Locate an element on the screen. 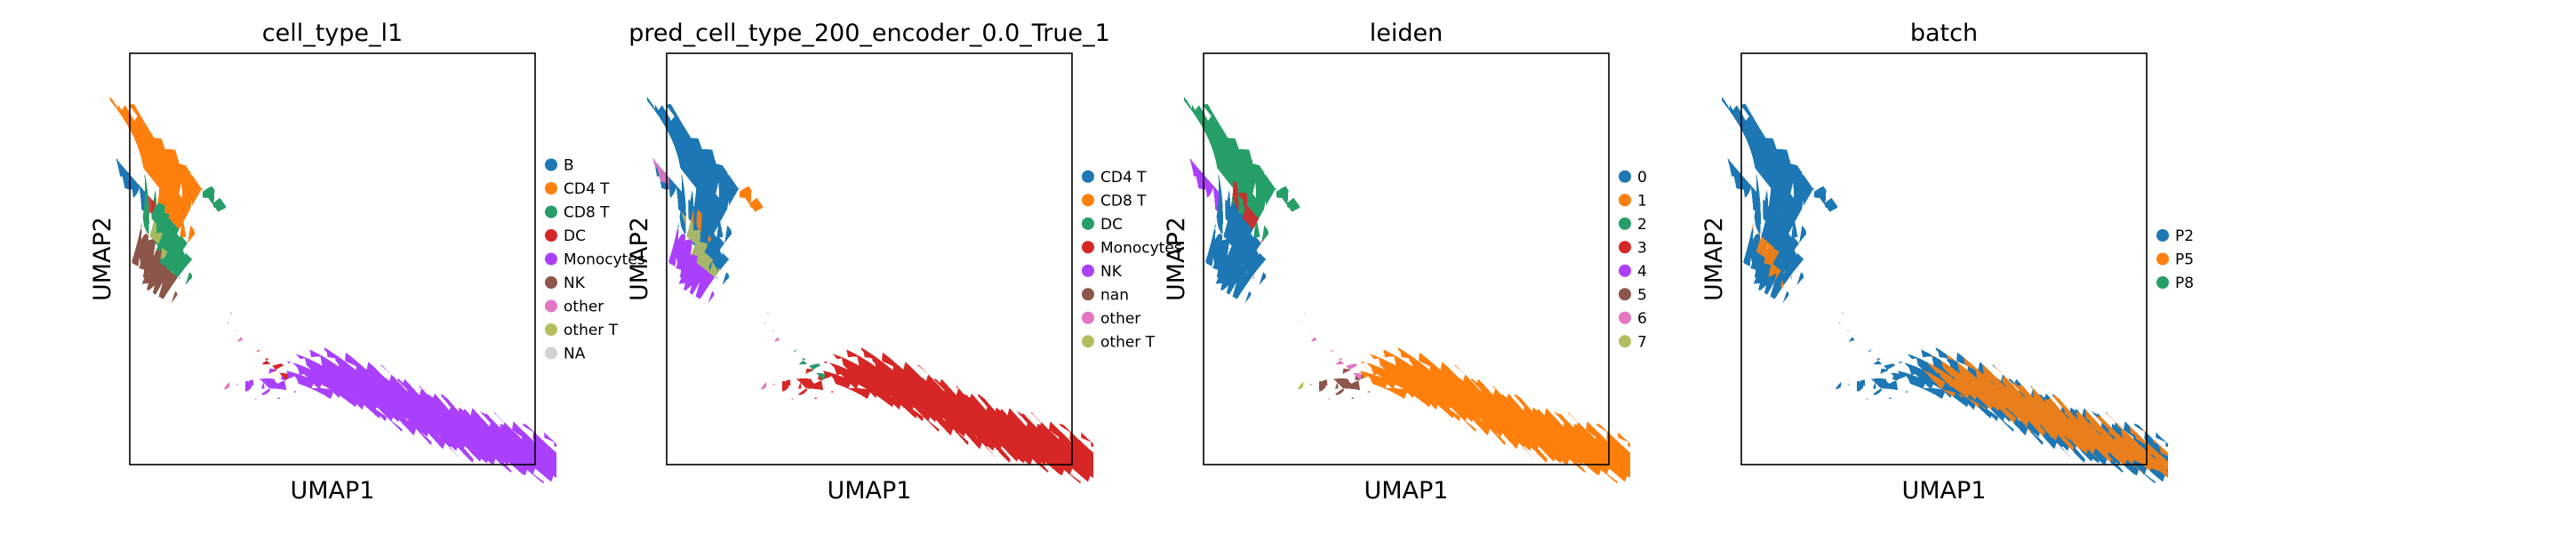  legend-label: 7 is located at coordinates (1642, 342).